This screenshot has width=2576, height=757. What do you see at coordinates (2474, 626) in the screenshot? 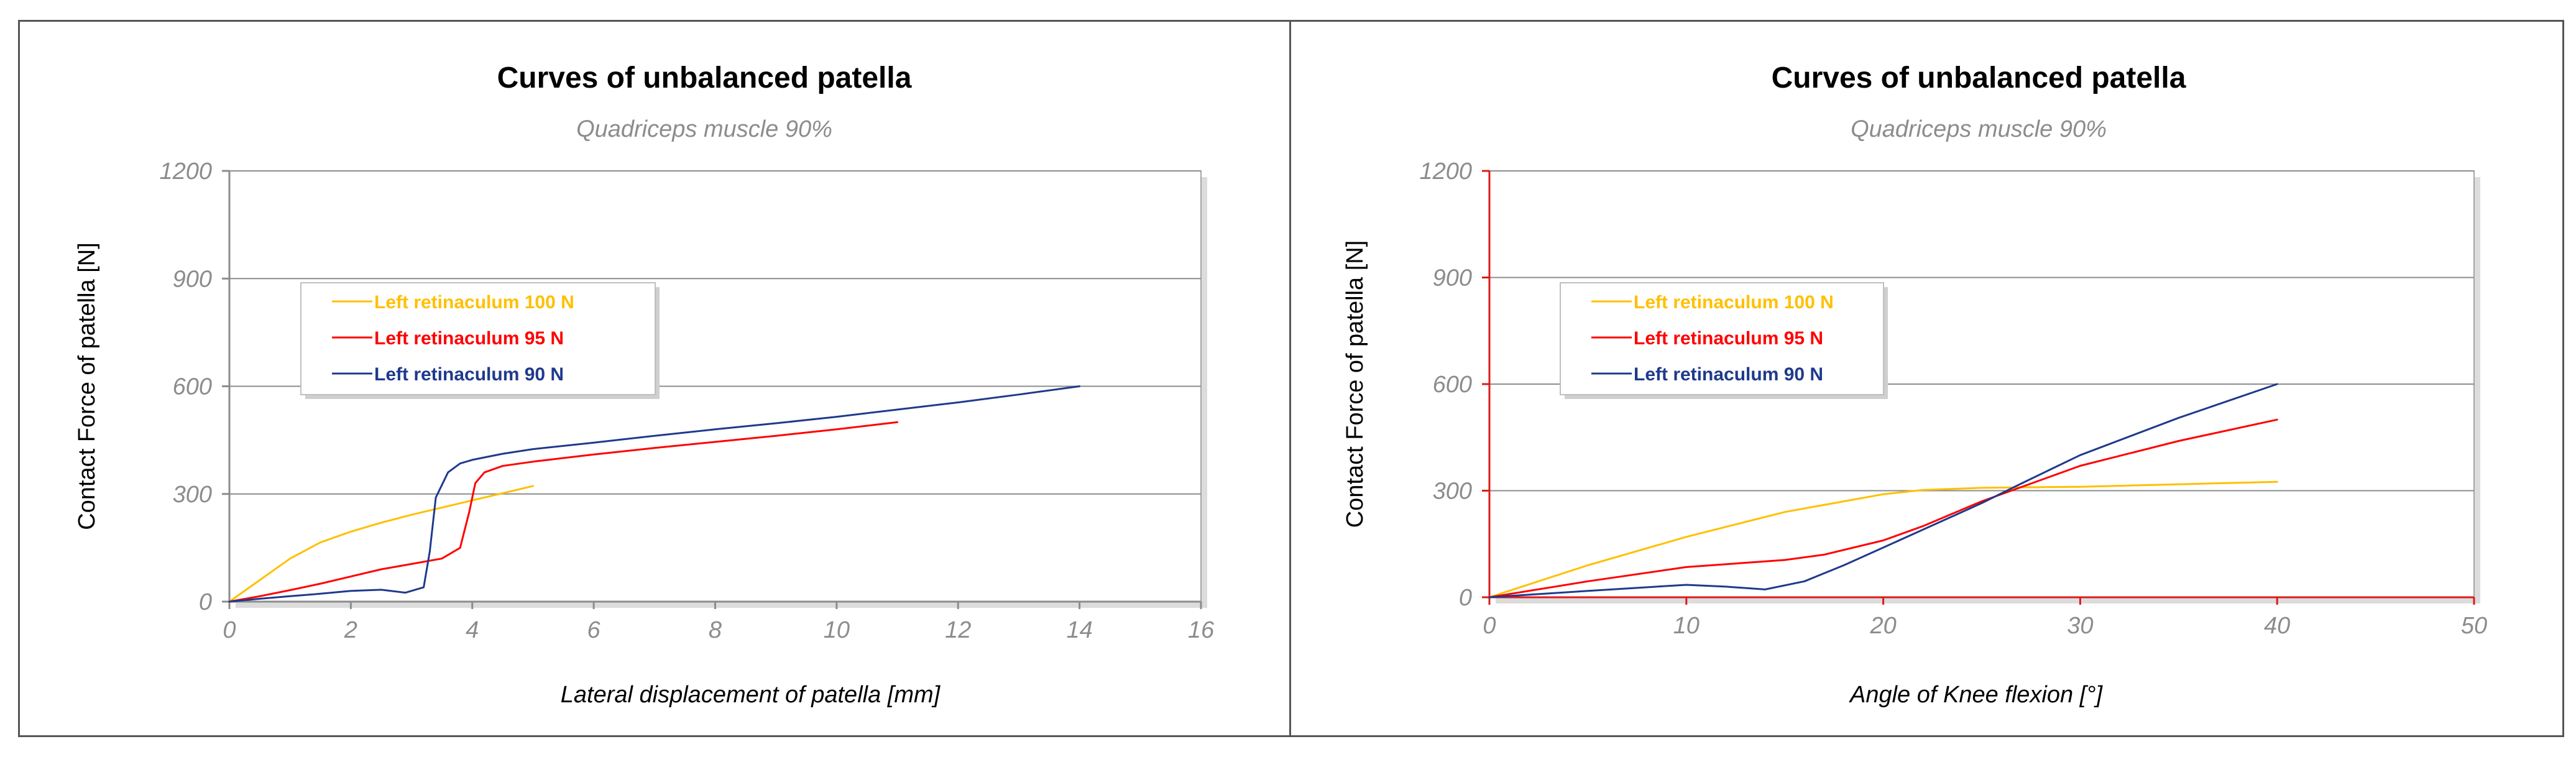
I see `x-tick-label: 50` at bounding box center [2474, 626].